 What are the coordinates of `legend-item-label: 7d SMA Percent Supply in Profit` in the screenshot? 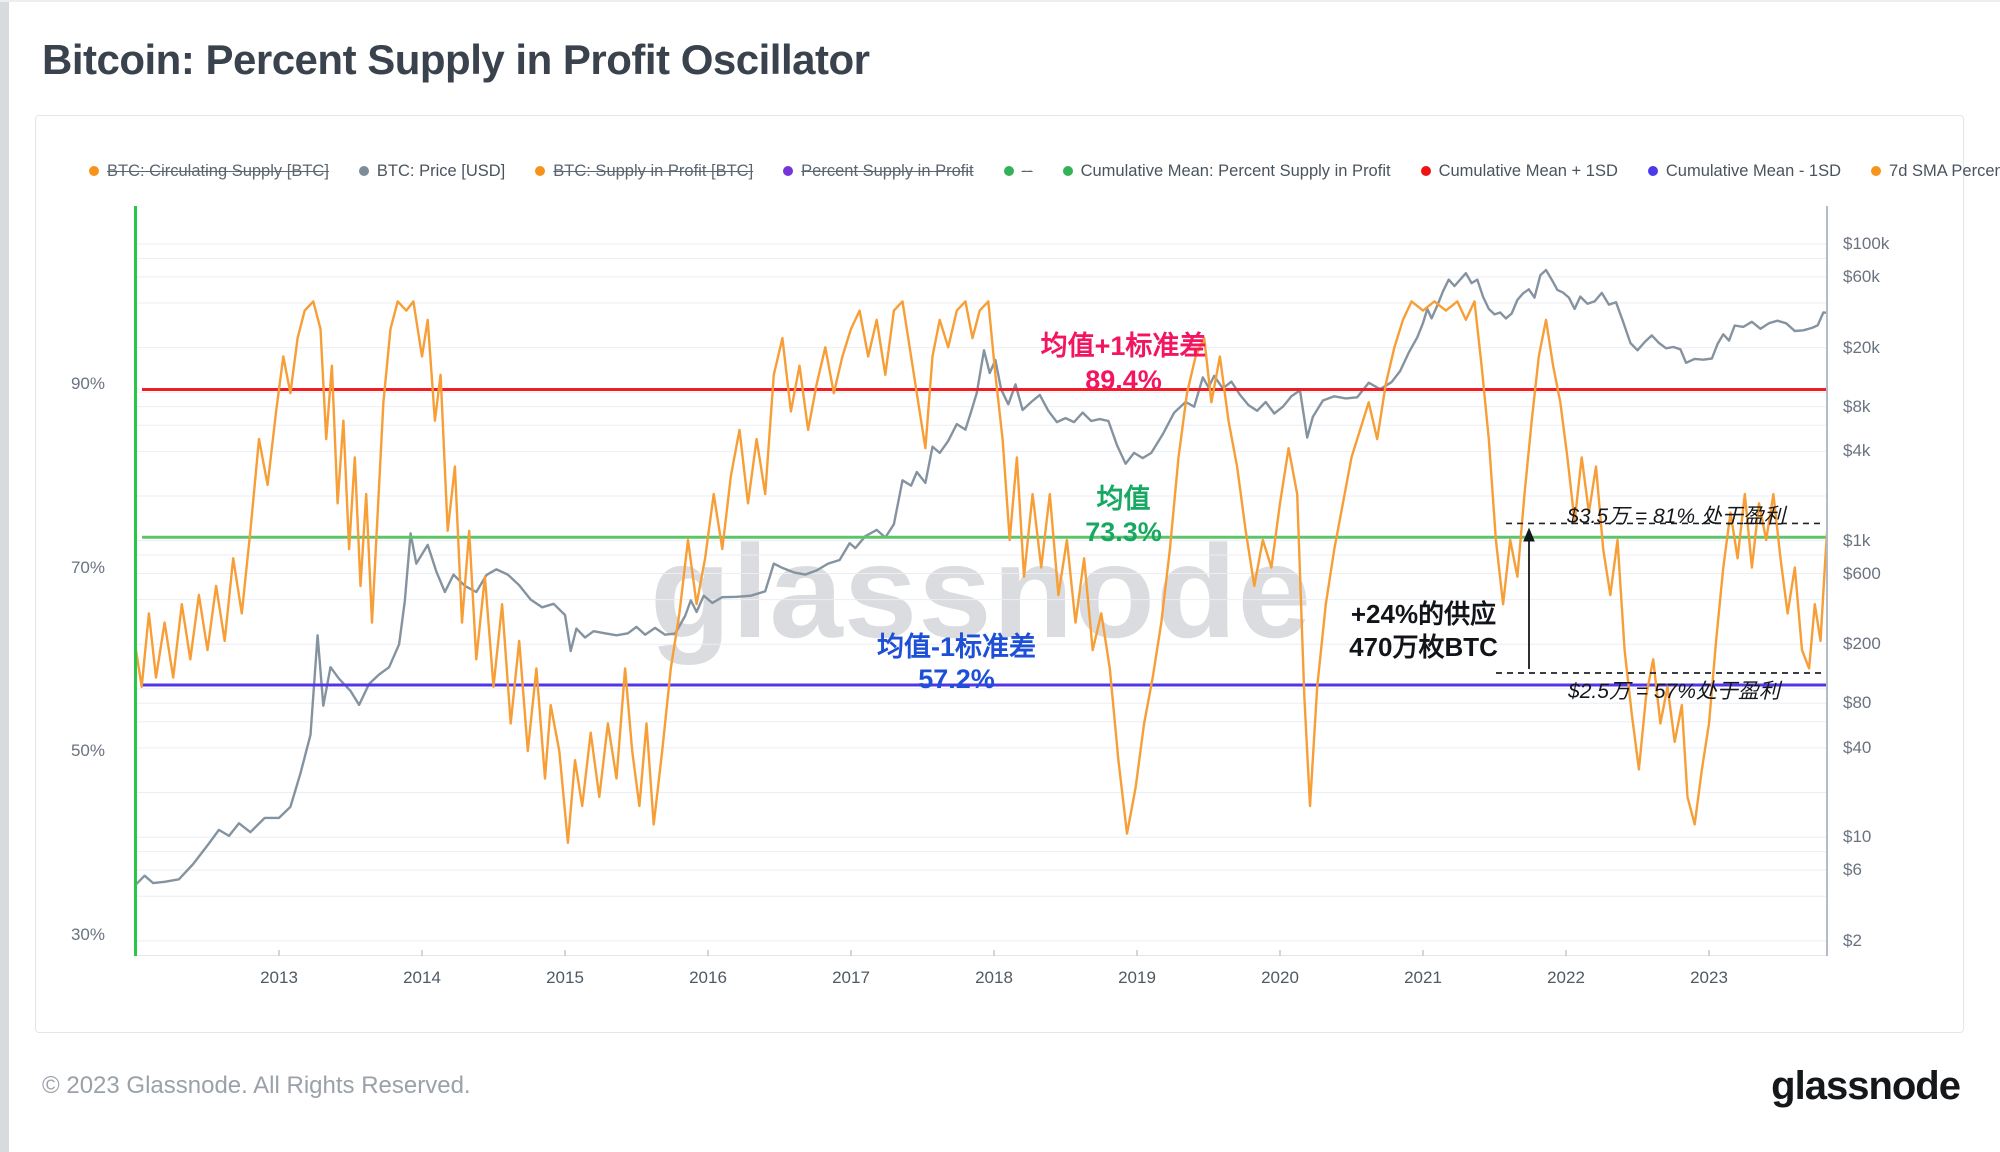 It's located at (1944, 170).